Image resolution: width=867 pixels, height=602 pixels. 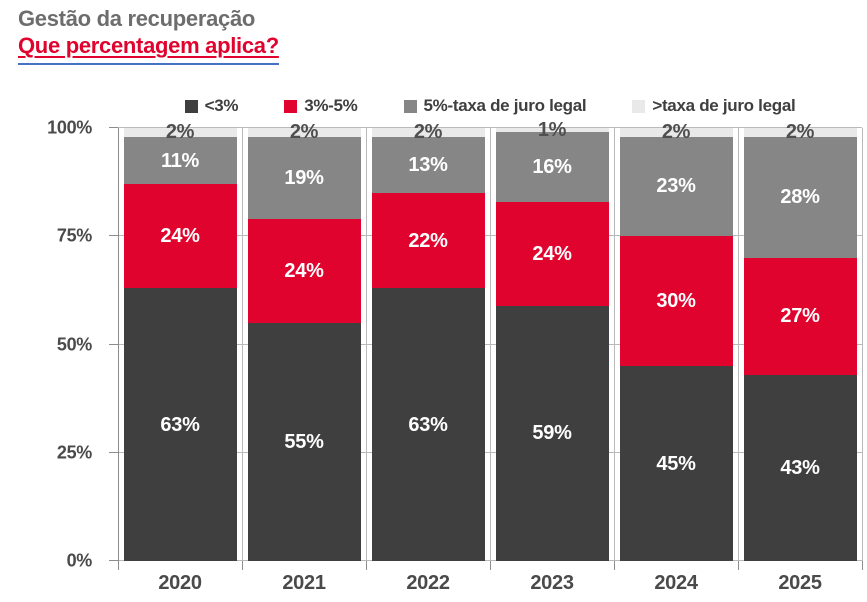 I want to click on bar-segment-label: 45%, so click(x=676, y=463).